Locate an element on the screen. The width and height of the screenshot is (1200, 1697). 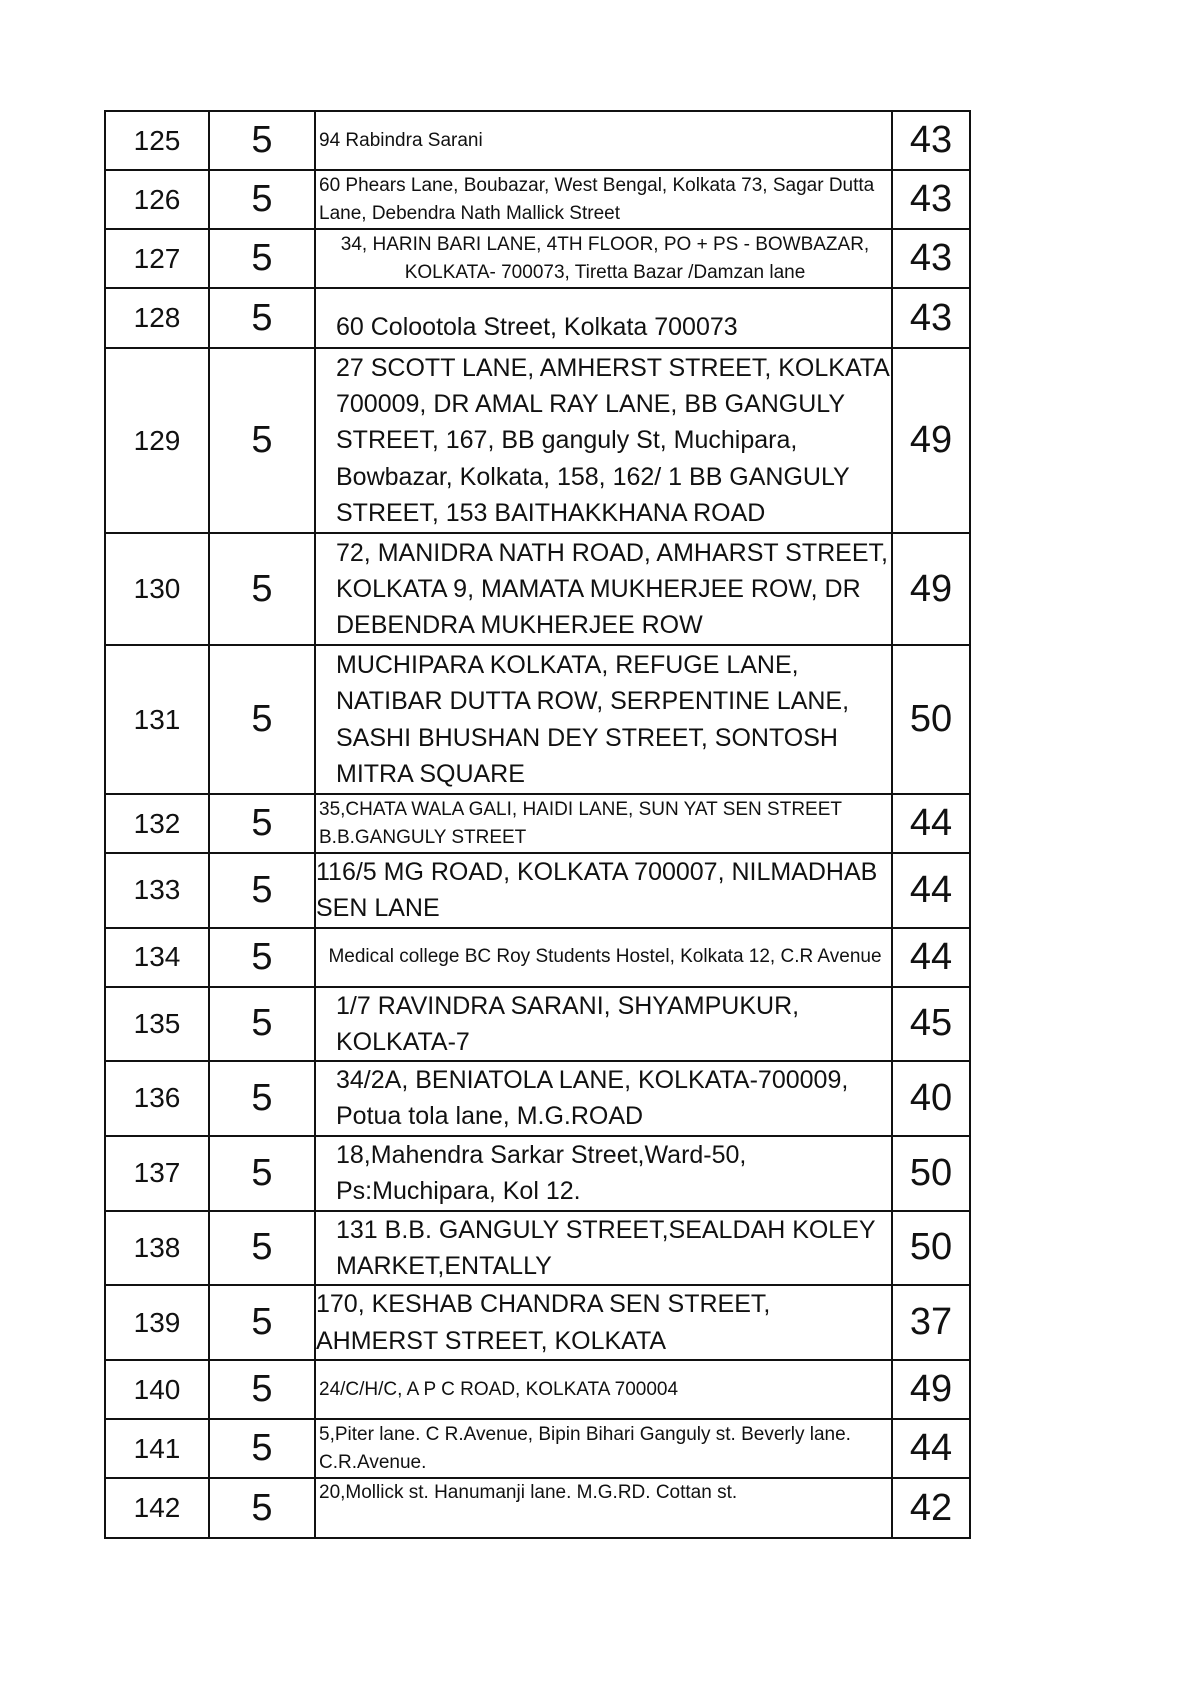
address-cell: 24/C/H/C, A P C ROAD, KOLKATA 700004 is located at coordinates (603, 1389).